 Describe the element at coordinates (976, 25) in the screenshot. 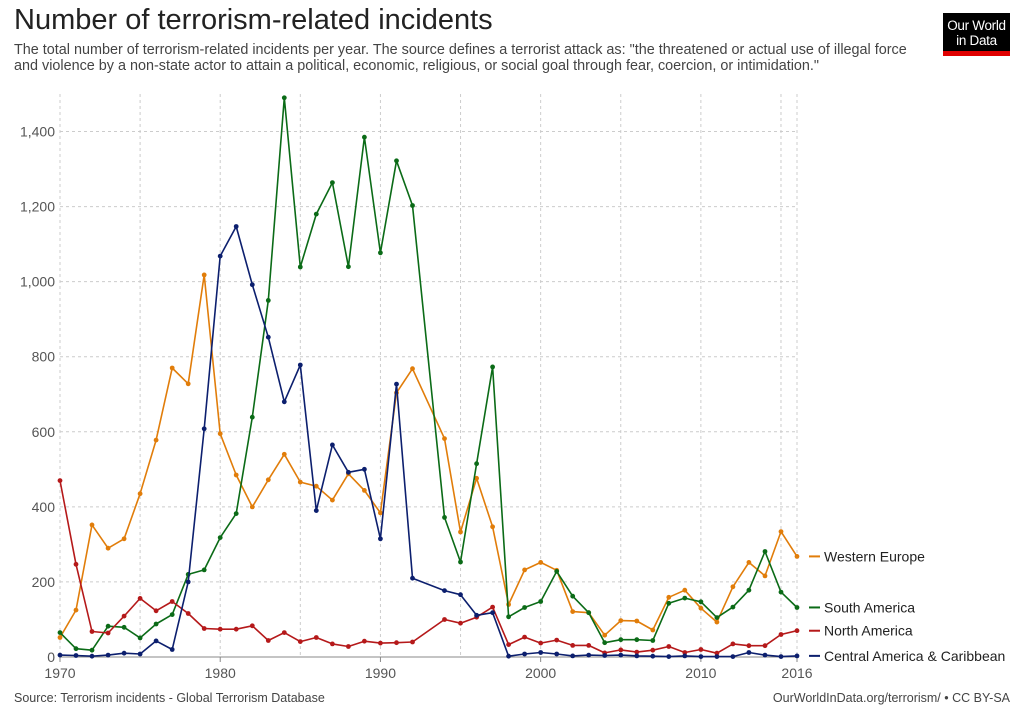

I see `logo-line-1: Our World` at that location.